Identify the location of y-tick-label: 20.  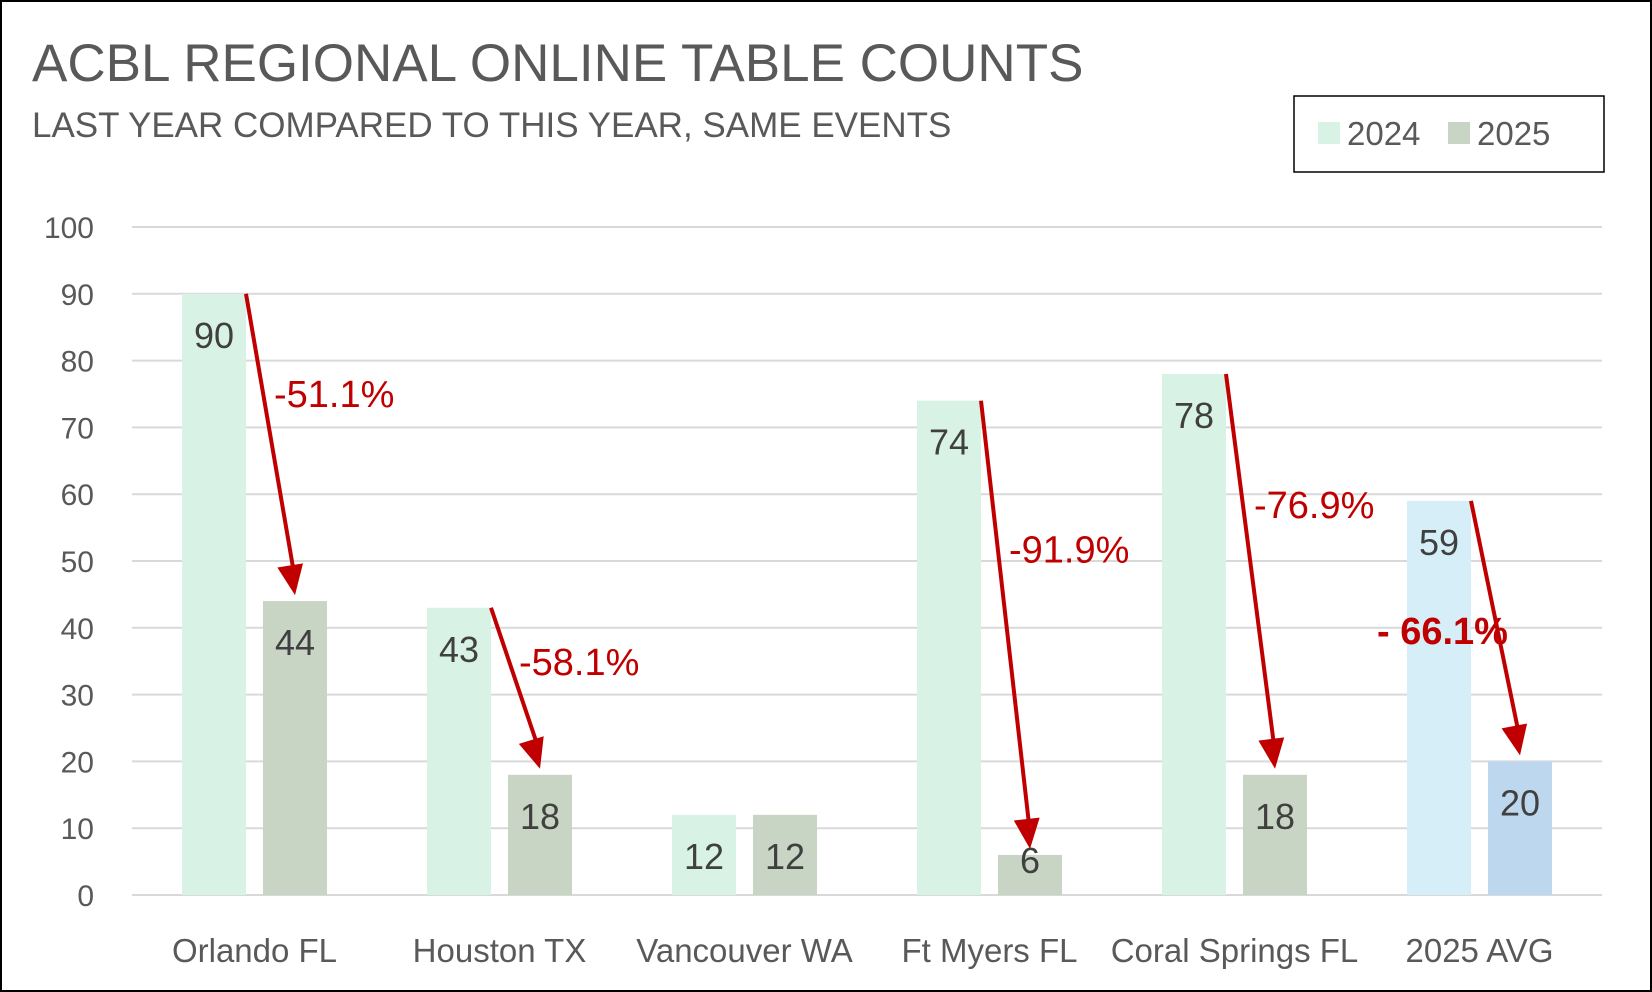
(77, 762).